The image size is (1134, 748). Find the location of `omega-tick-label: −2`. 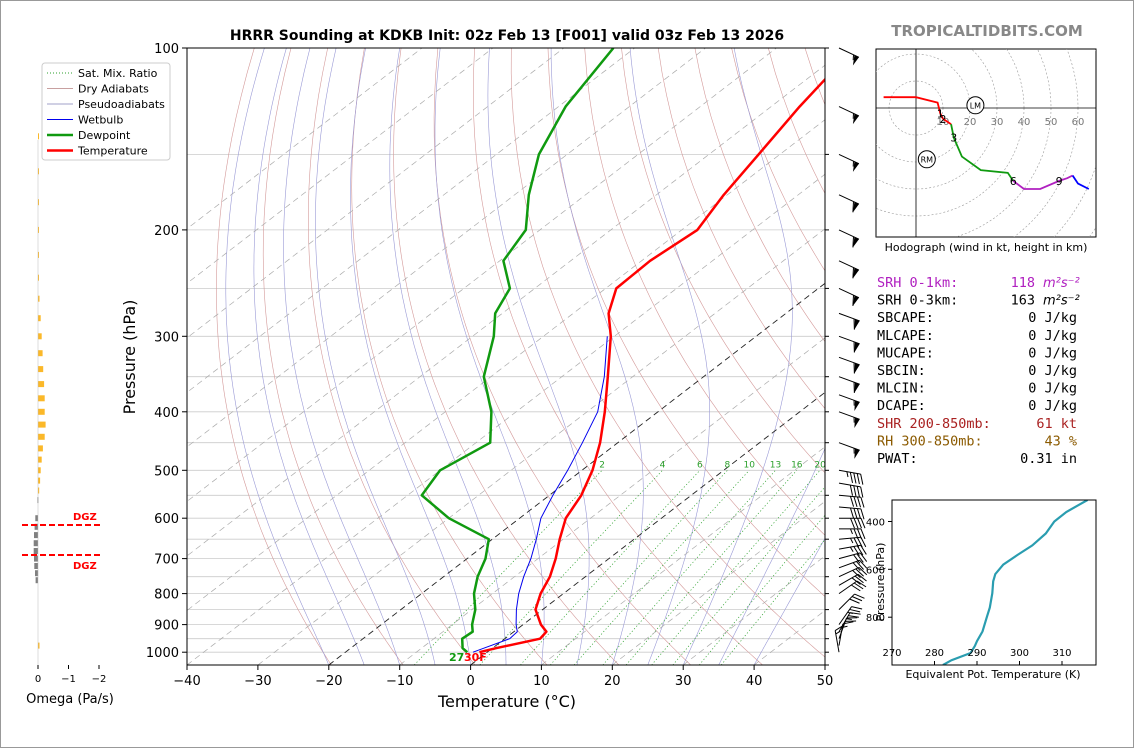

omega-tick-label: −2 is located at coordinates (99, 679).